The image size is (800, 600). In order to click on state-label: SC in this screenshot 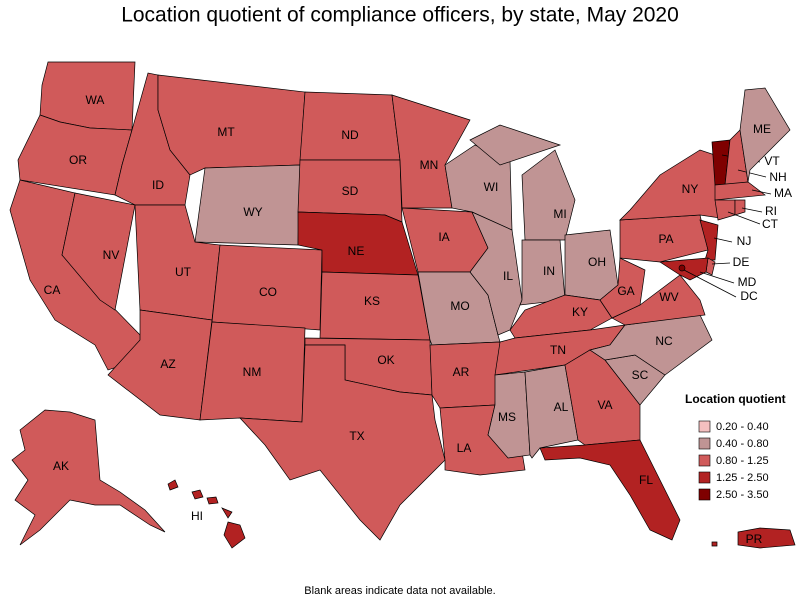, I will do `click(640, 375)`.